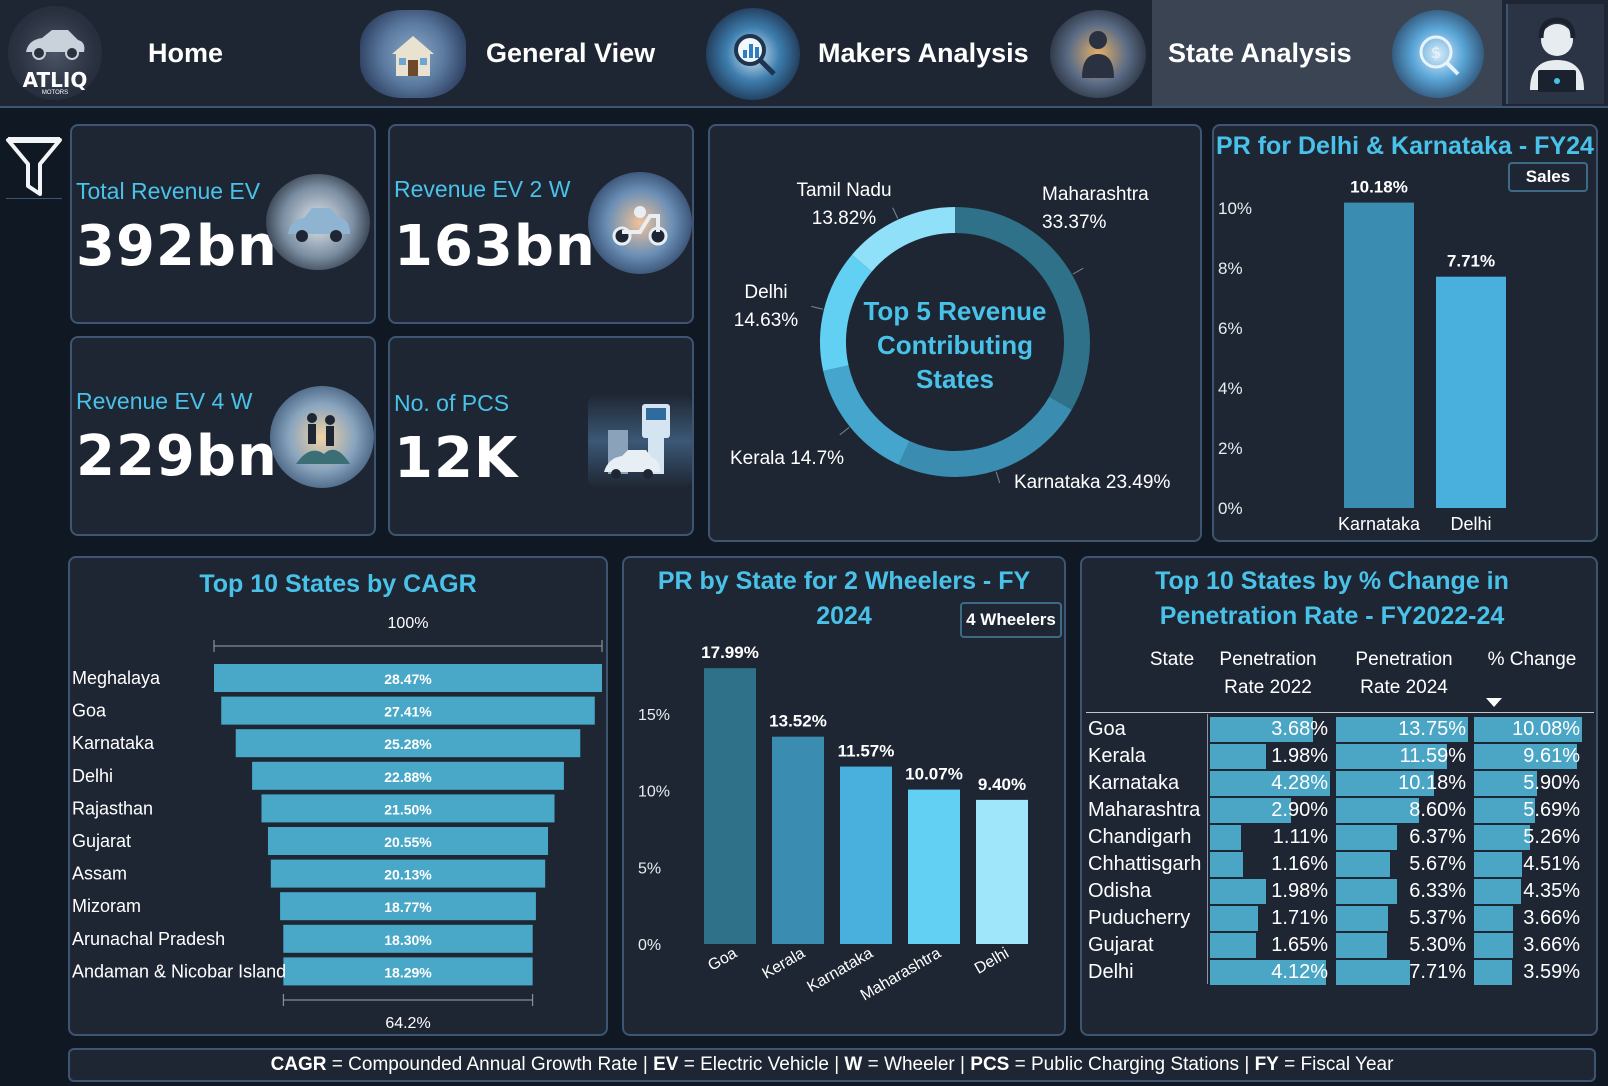 This screenshot has width=1608, height=1086. I want to click on table-cell-value: 5.69%, so click(1551, 810).